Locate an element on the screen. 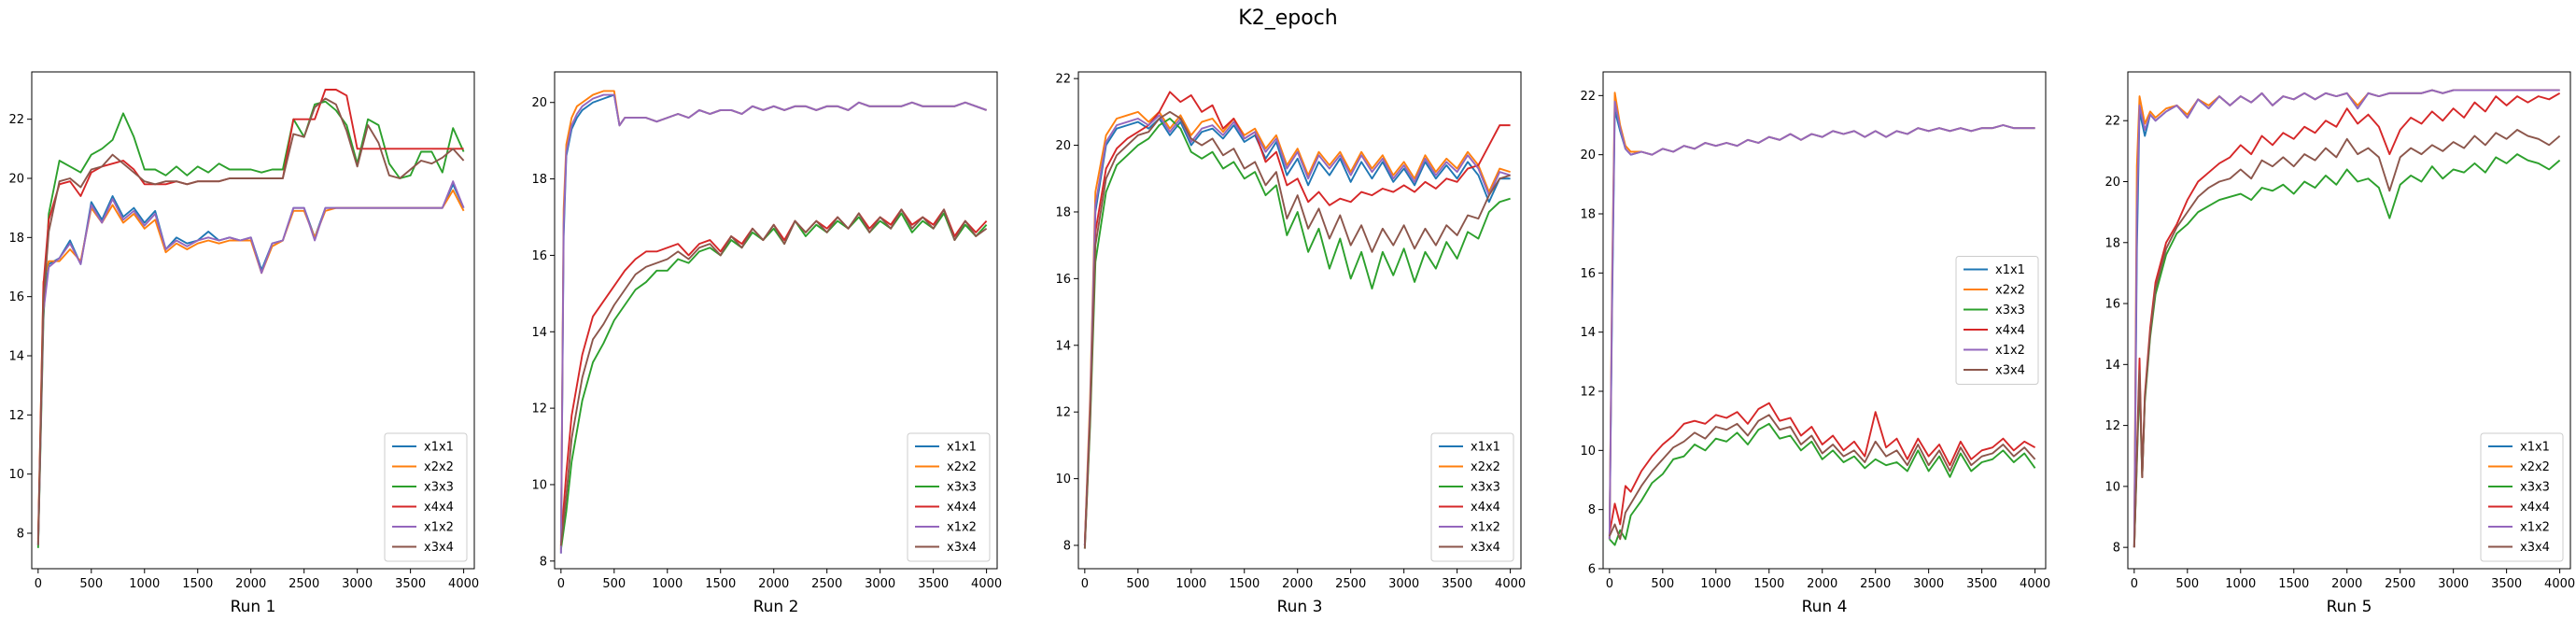 This screenshot has width=2576, height=621. series-line-x2x2 is located at coordinates (1297, 326).